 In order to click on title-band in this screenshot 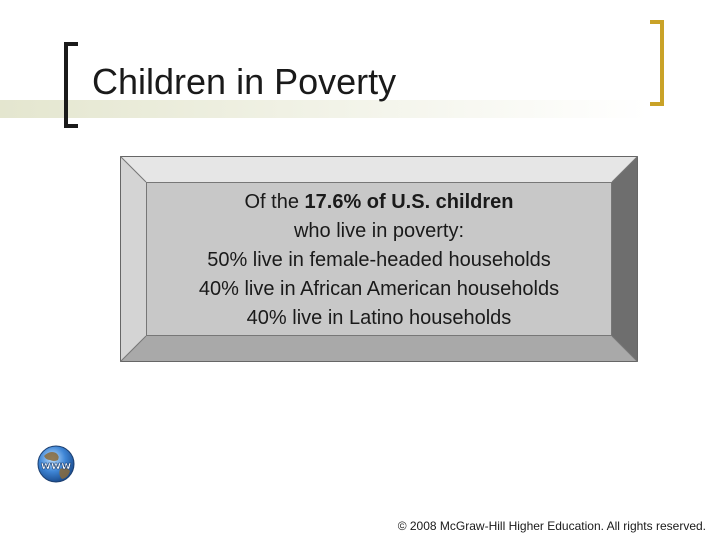, I will do `click(360, 109)`.